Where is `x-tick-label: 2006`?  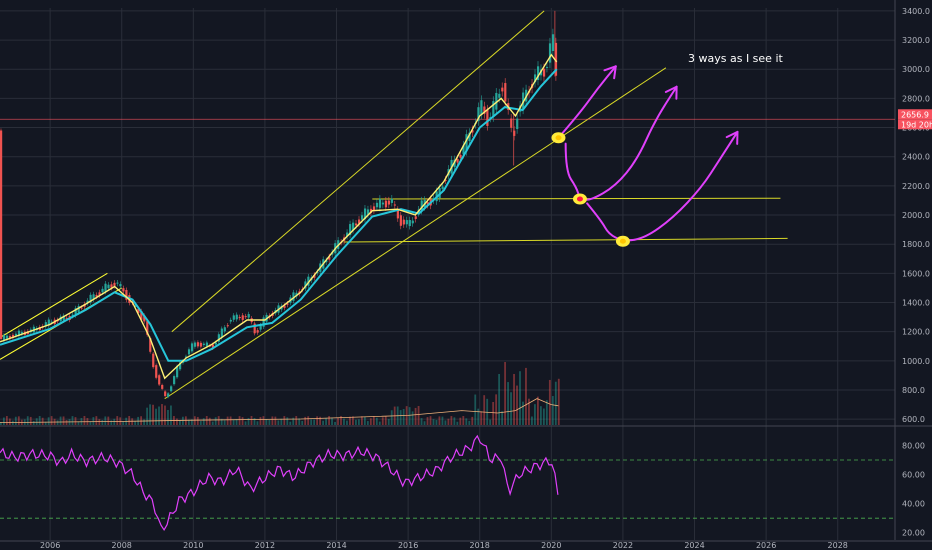 x-tick-label: 2006 is located at coordinates (50, 545).